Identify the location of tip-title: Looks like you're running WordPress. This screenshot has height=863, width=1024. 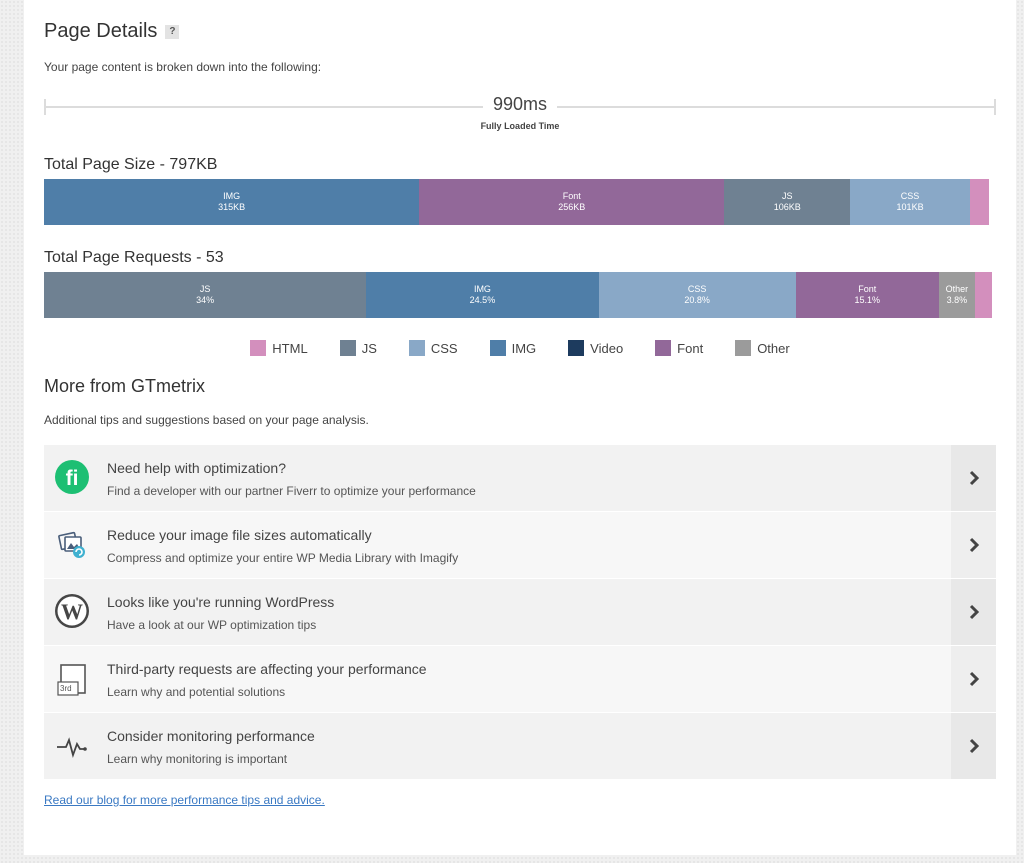
(221, 602).